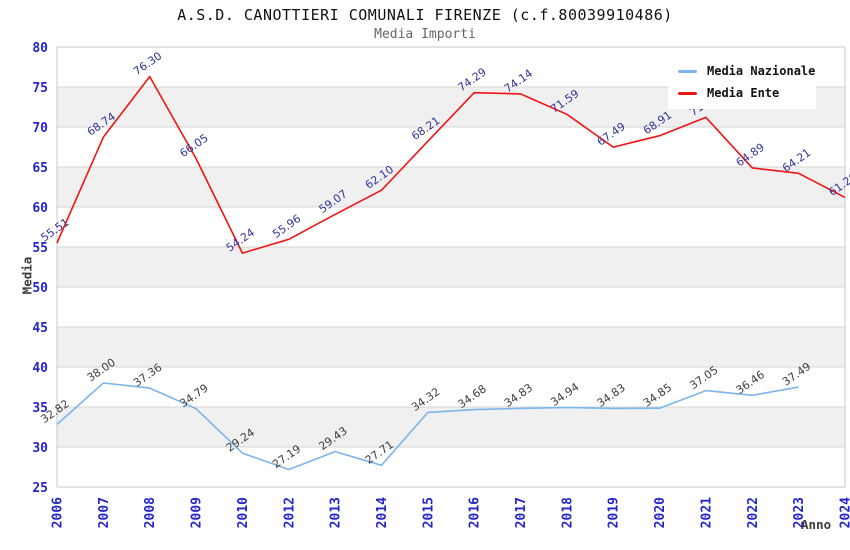 The image size is (850, 550). I want to click on x-tick-label: 2017, so click(521, 512).